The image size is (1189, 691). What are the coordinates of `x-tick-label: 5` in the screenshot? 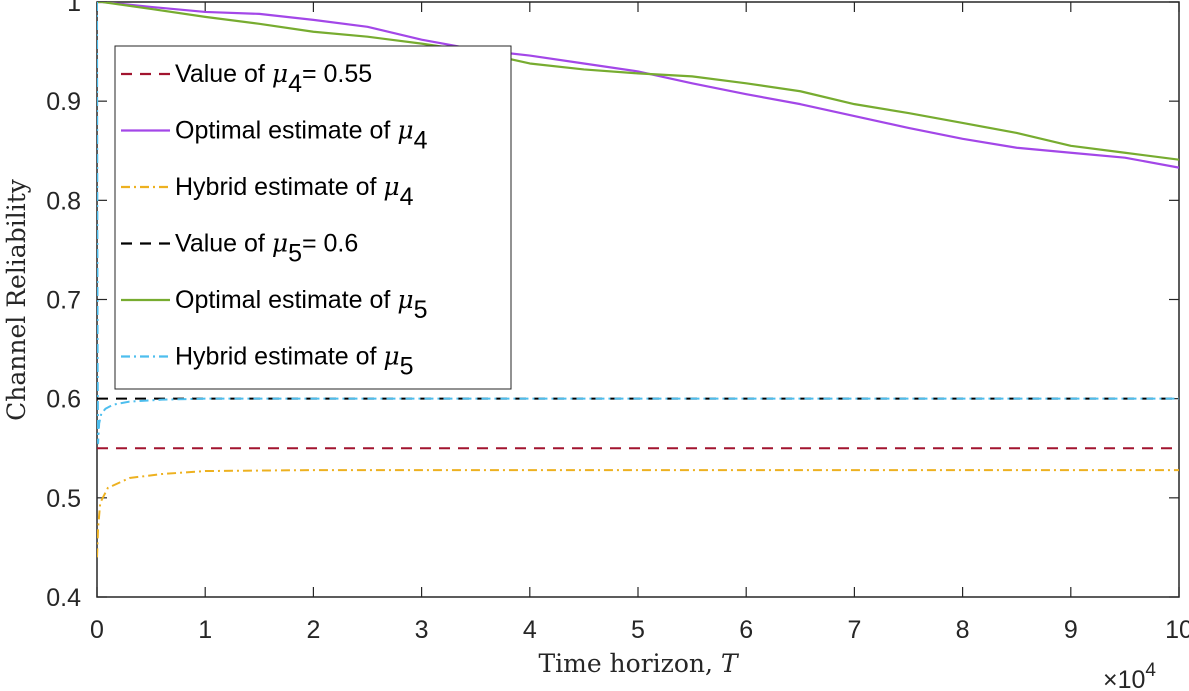 It's located at (638, 630).